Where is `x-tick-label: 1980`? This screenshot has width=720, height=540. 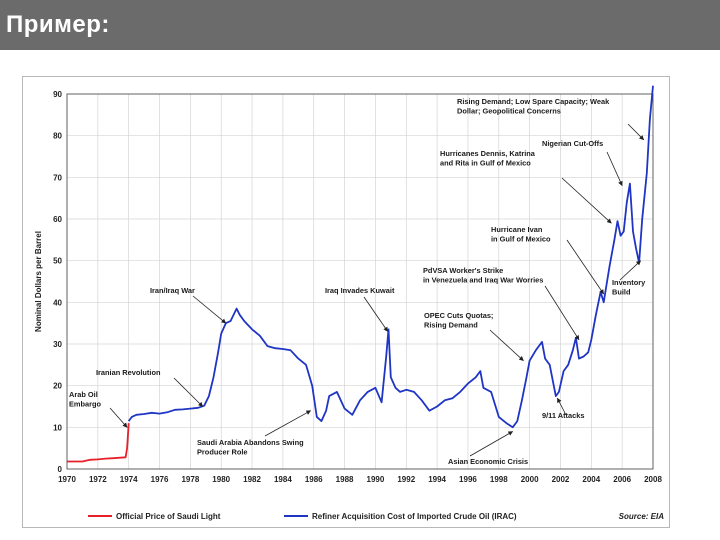 x-tick-label: 1980 is located at coordinates (221, 479).